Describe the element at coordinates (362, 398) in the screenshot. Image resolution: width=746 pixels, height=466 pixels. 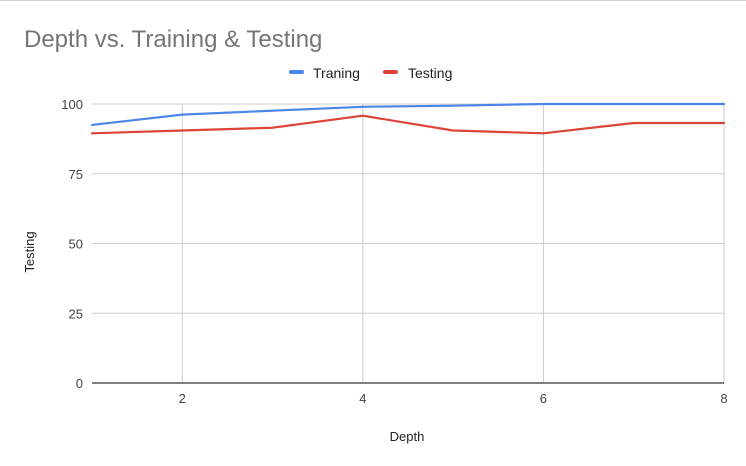
I see `x-tick-label: 4` at that location.